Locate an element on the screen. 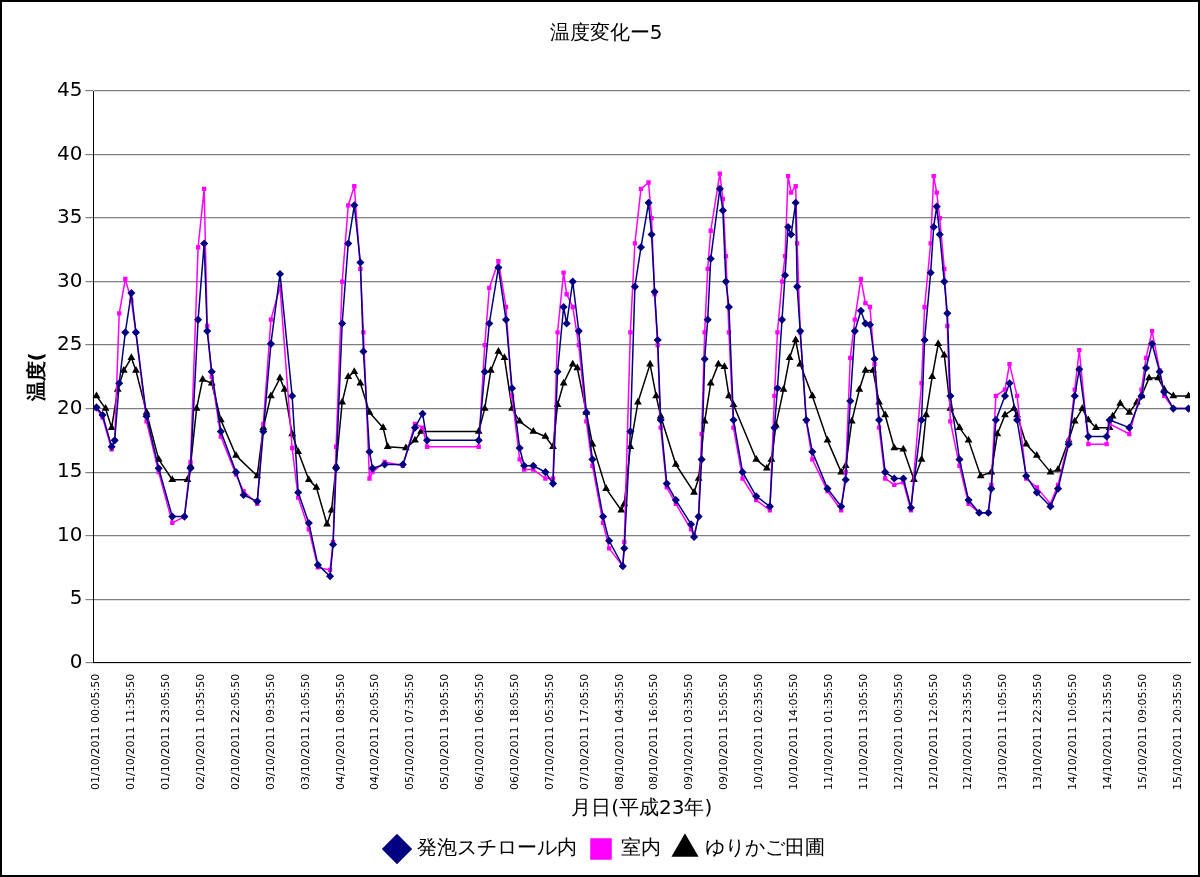 The width and height of the screenshot is (1200, 877). x-tick-label: 02/10/2011 10:35:50 is located at coordinates (200, 732).